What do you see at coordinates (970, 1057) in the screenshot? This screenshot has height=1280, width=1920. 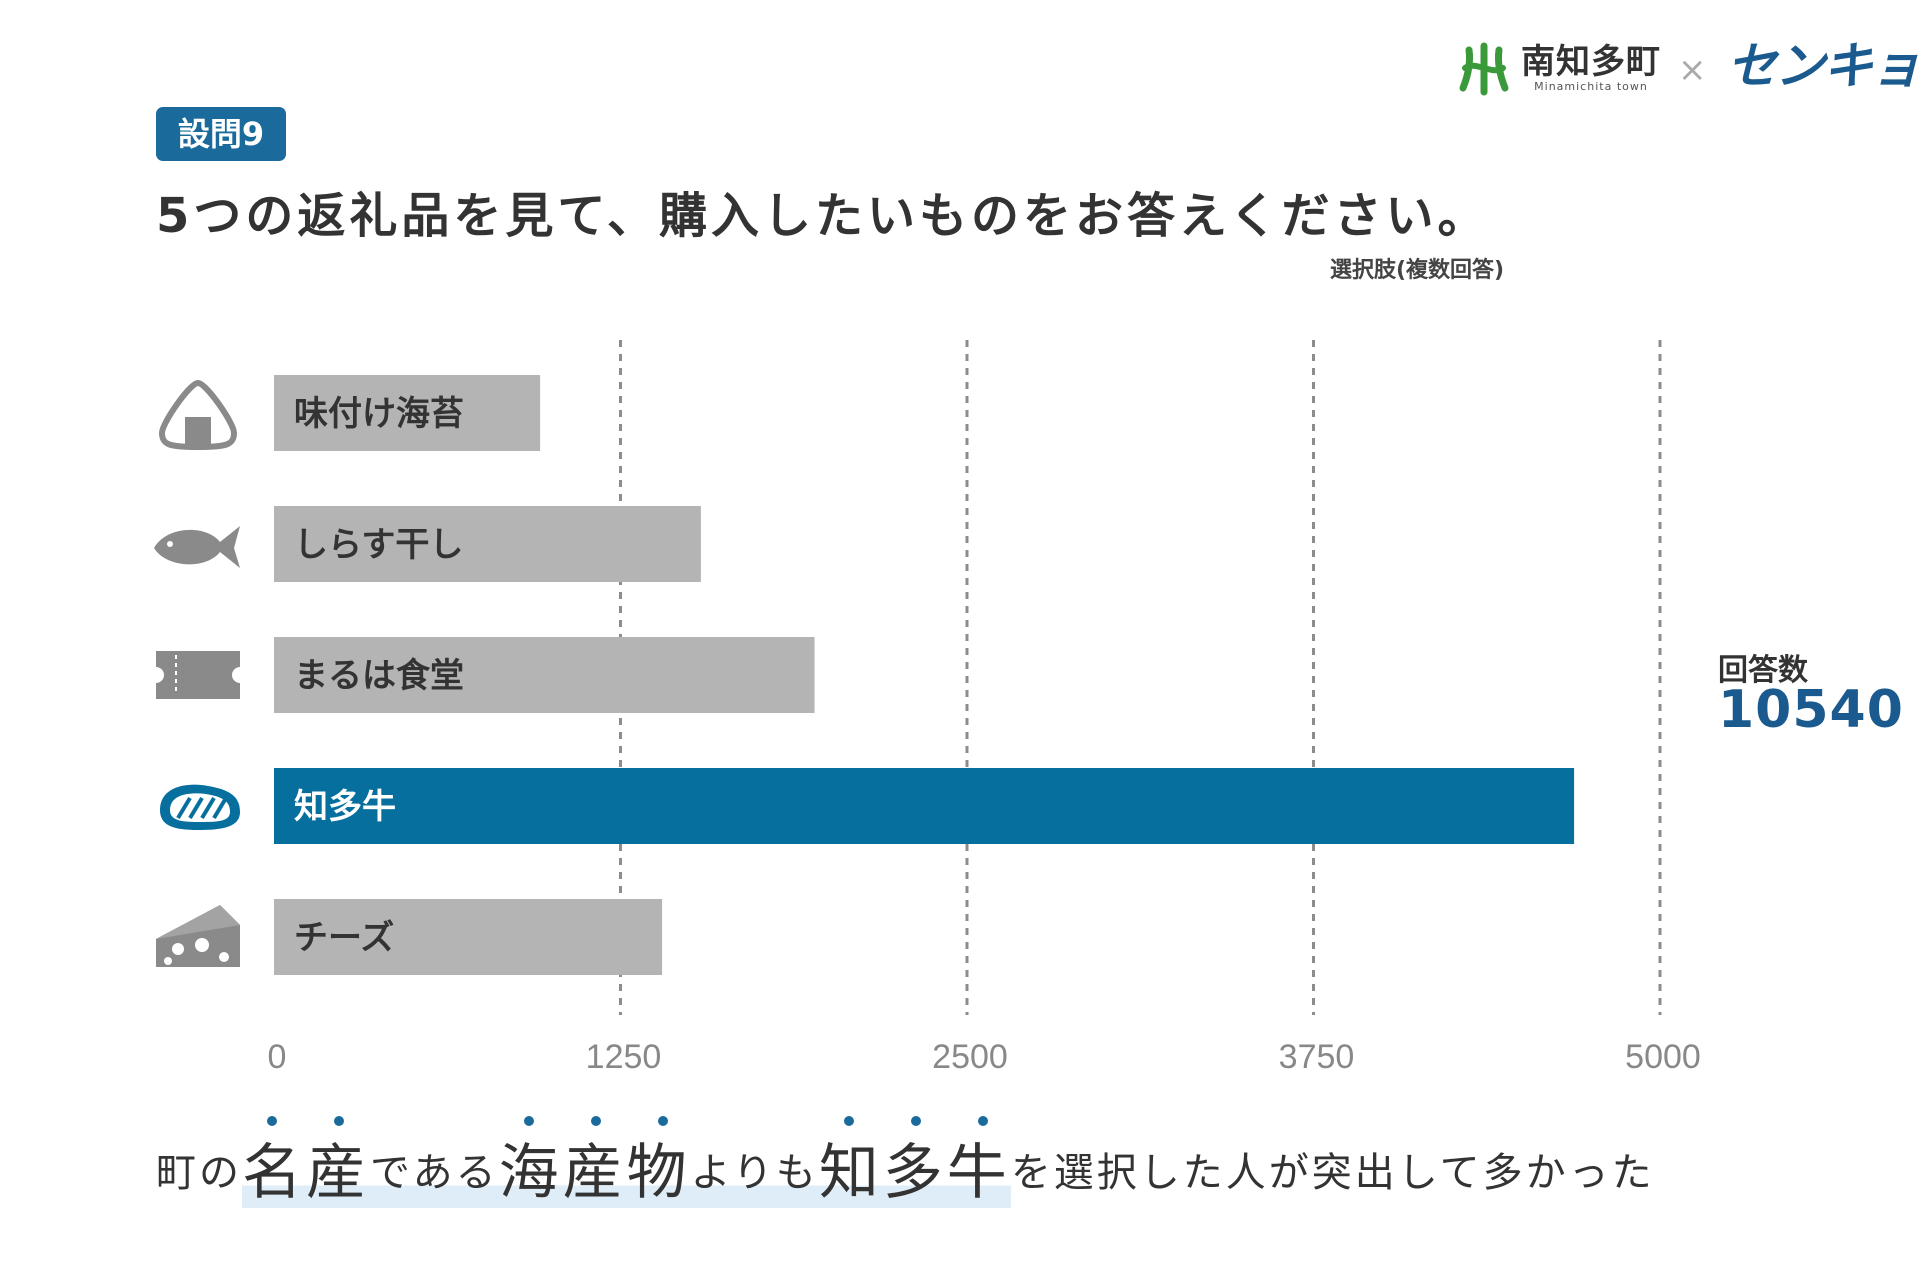 I see `tick-label: 2500` at bounding box center [970, 1057].